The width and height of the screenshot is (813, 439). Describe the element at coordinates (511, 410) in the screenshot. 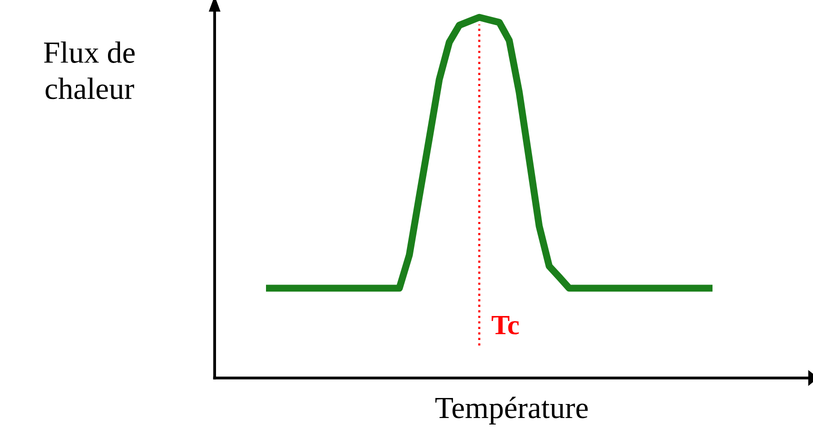

I see `x-axis-title: Température` at that location.